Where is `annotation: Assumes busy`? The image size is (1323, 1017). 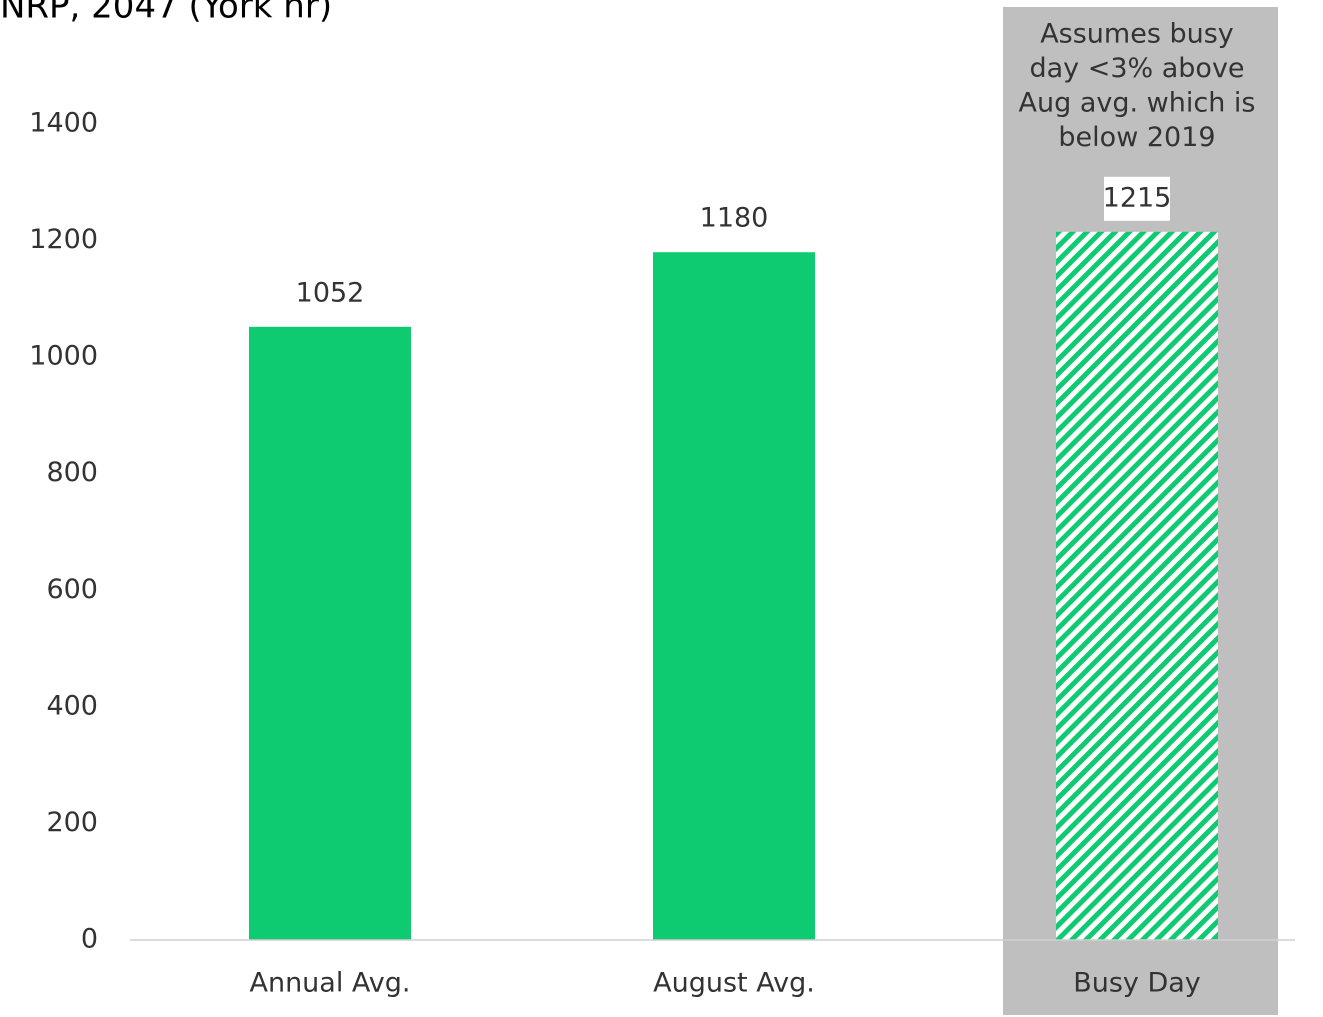 annotation: Assumes busy is located at coordinates (1137, 34).